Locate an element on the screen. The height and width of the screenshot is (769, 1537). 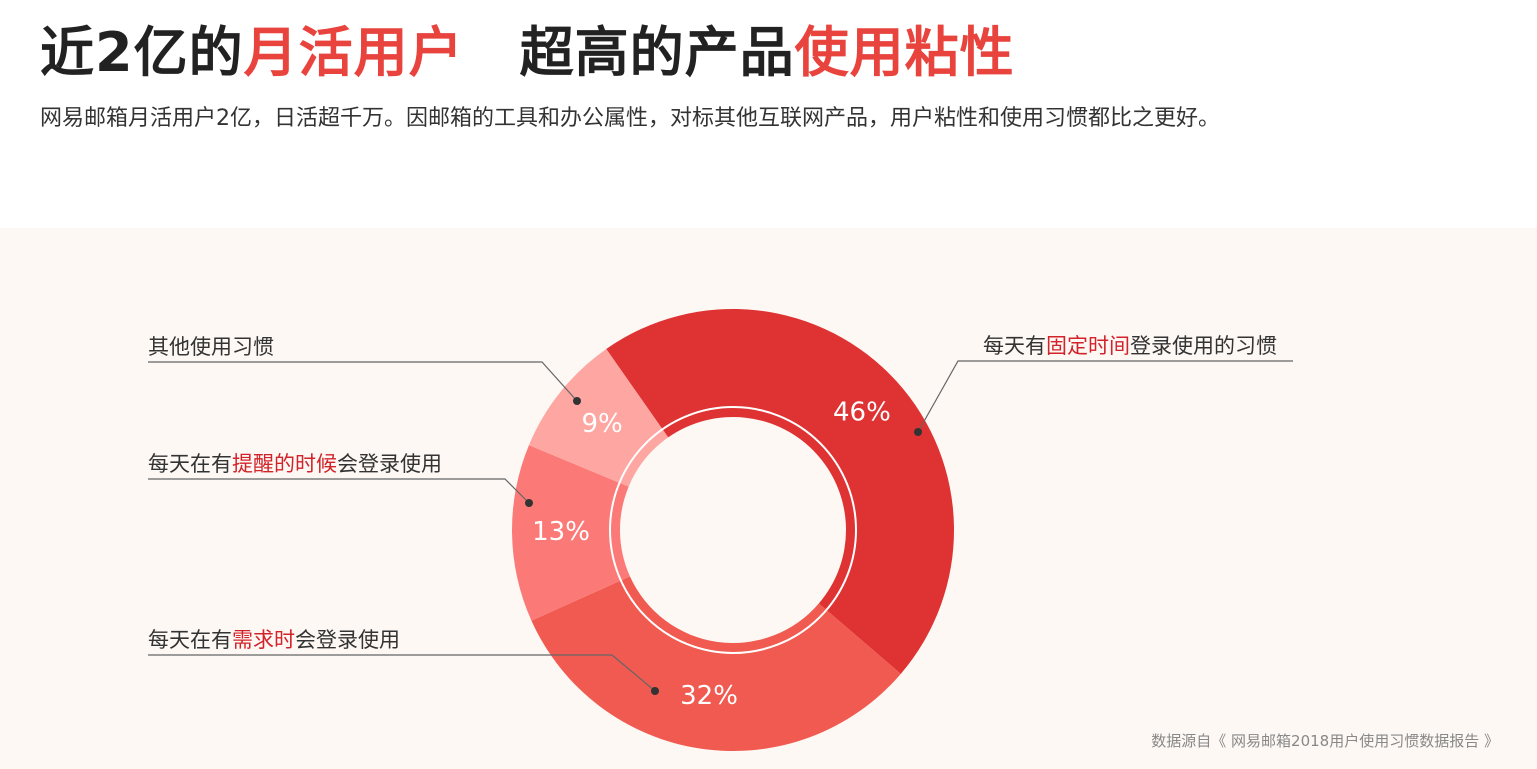
leader-dot-demand is located at coordinates (655, 691).